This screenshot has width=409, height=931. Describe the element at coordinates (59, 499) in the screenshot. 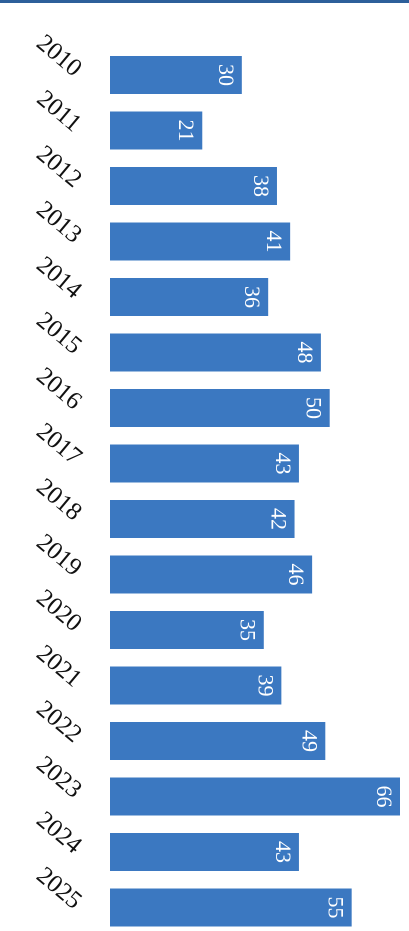

I see `category-label: 2018` at that location.